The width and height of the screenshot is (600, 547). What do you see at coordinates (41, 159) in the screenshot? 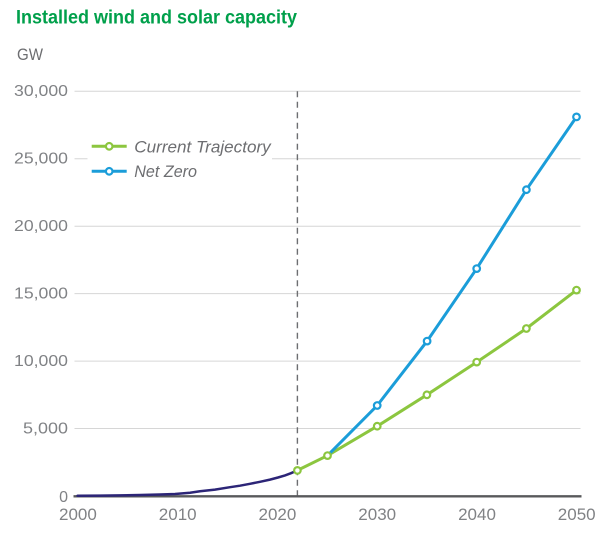
I see `svg-text: 25,000` at bounding box center [41, 159].